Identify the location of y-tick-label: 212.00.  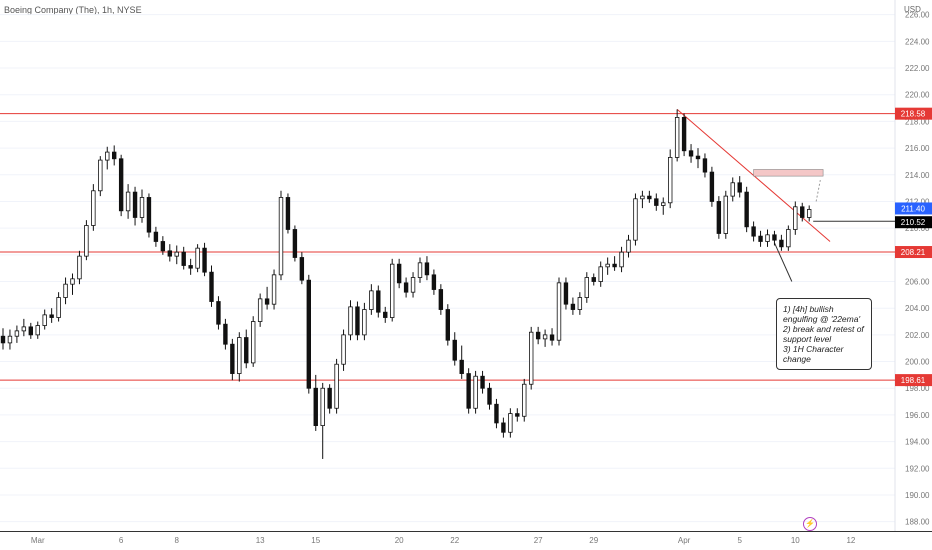
(917, 201).